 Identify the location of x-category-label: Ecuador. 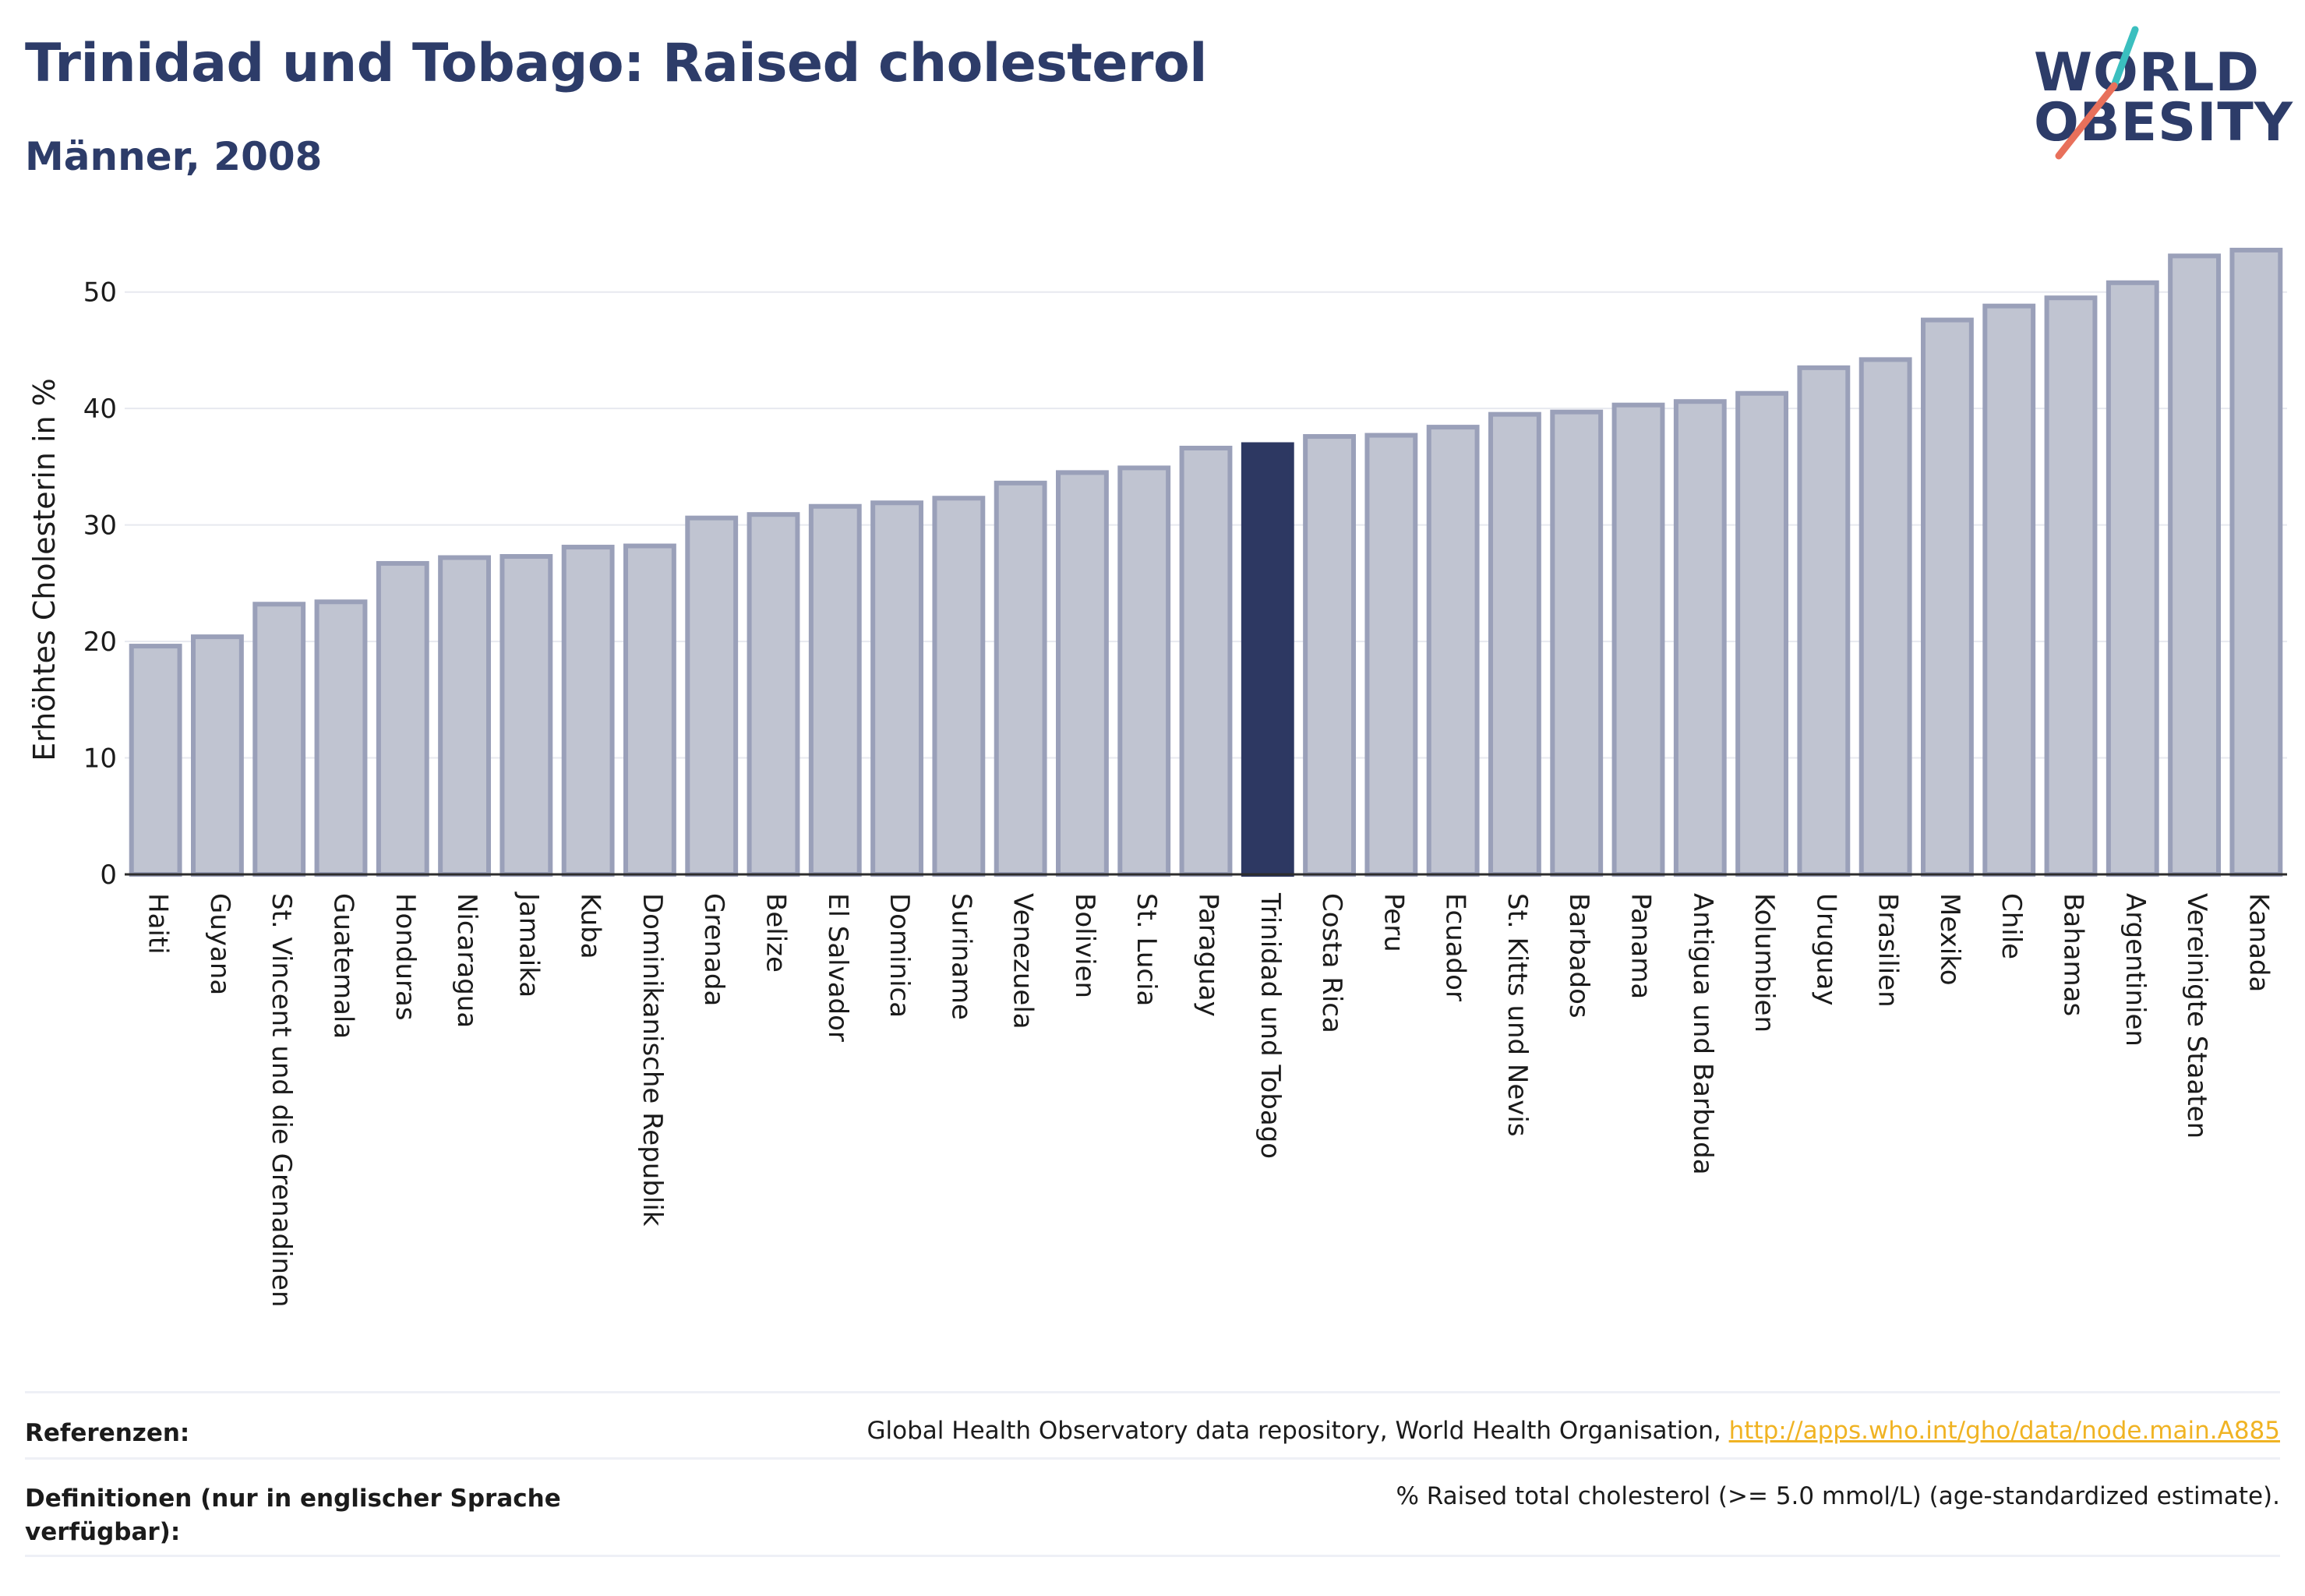
(1455, 947).